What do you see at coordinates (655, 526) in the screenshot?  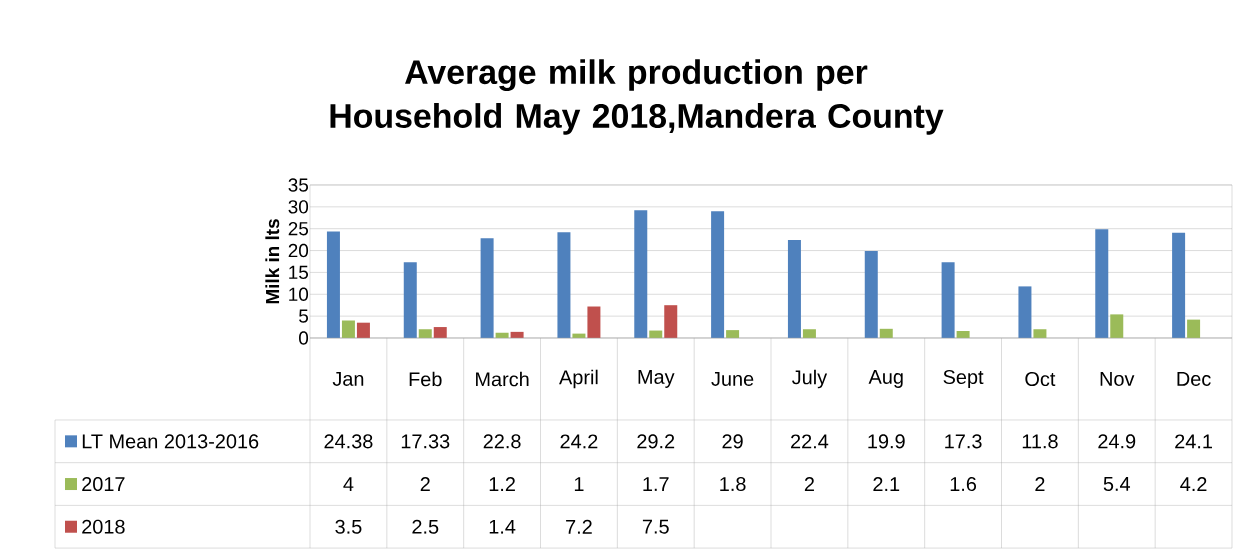 I see `data-label: 7.5` at bounding box center [655, 526].